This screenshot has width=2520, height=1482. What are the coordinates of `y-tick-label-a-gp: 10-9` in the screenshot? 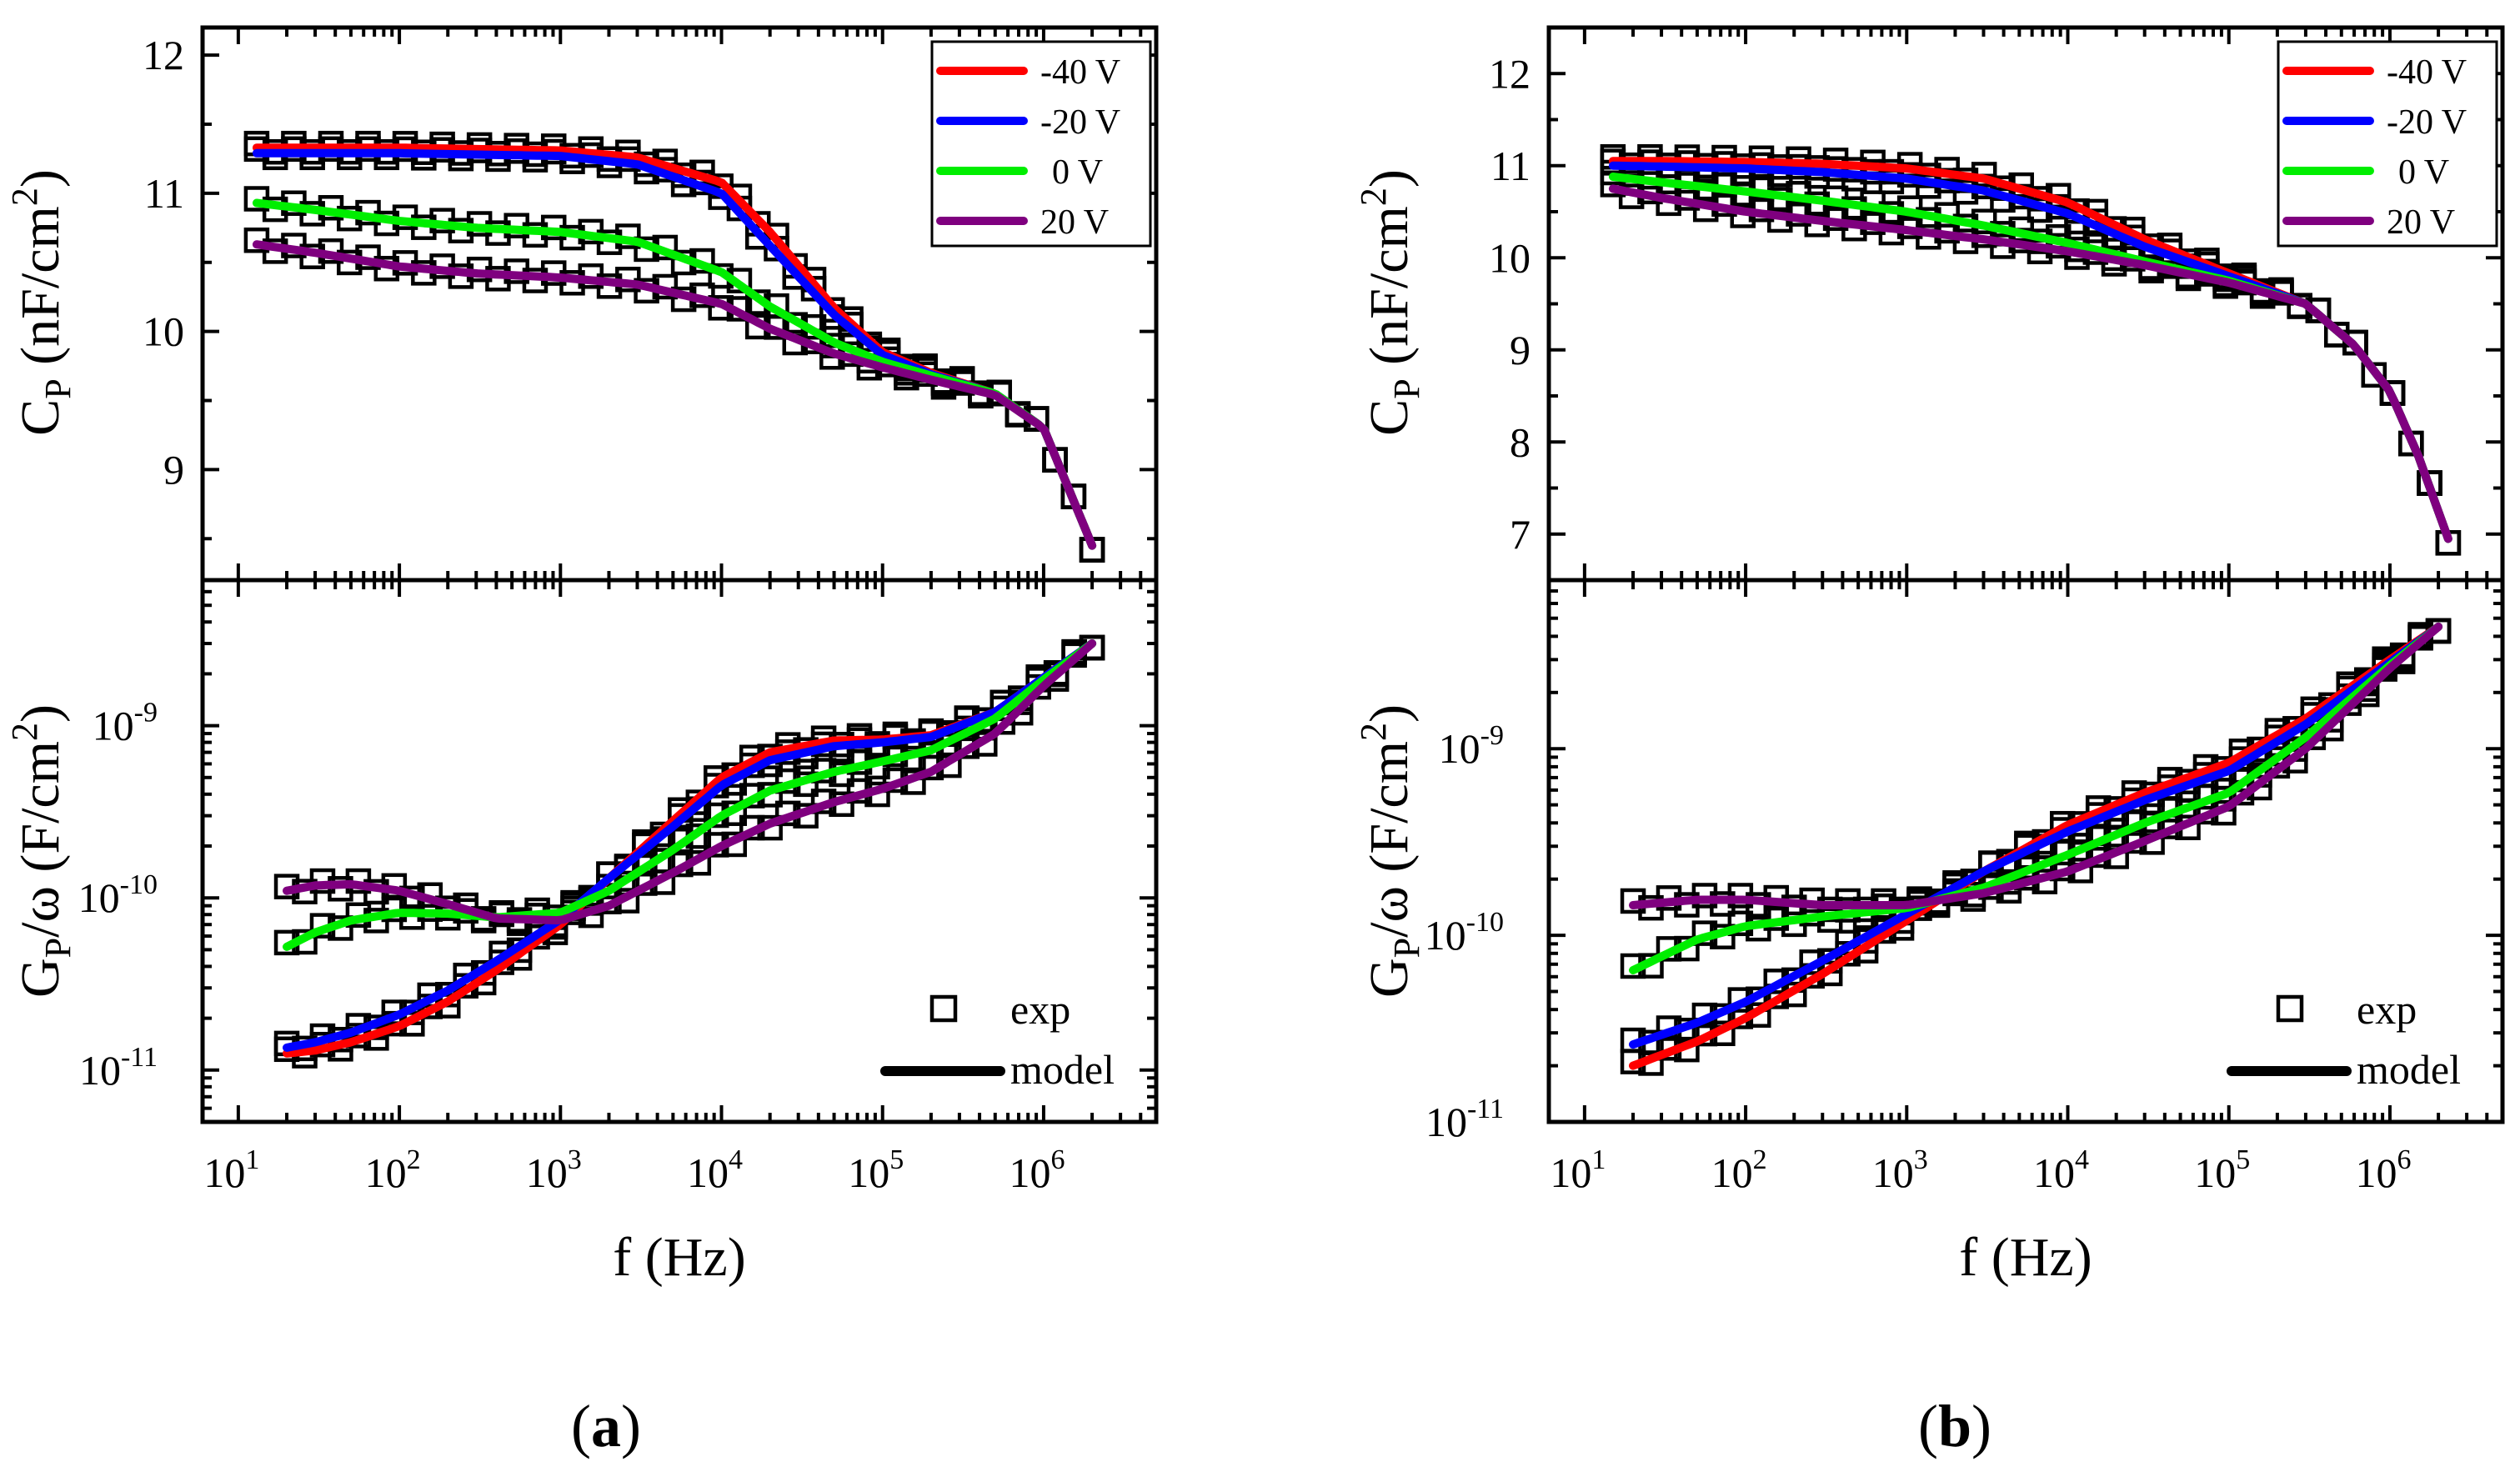 It's located at (125, 723).